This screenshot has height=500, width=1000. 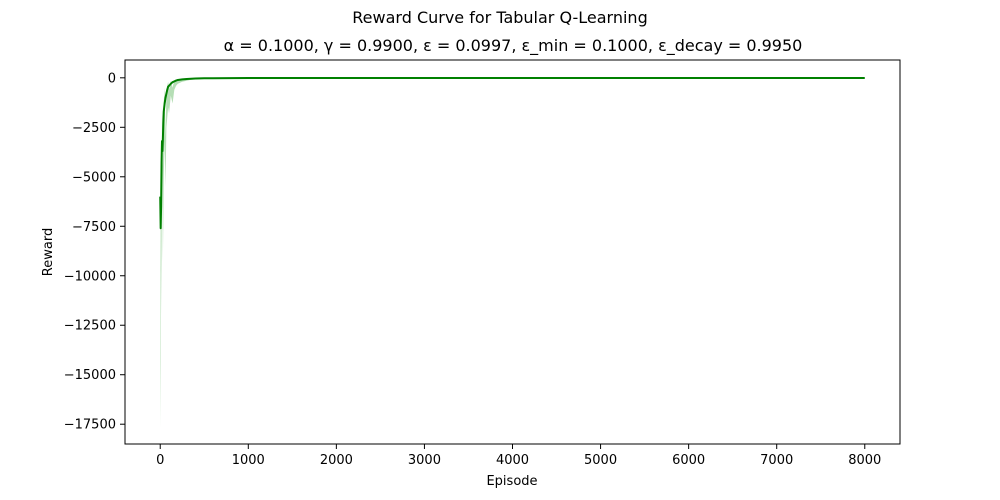 What do you see at coordinates (90, 425) in the screenshot?
I see `y-tick-label: −17500` at bounding box center [90, 425].